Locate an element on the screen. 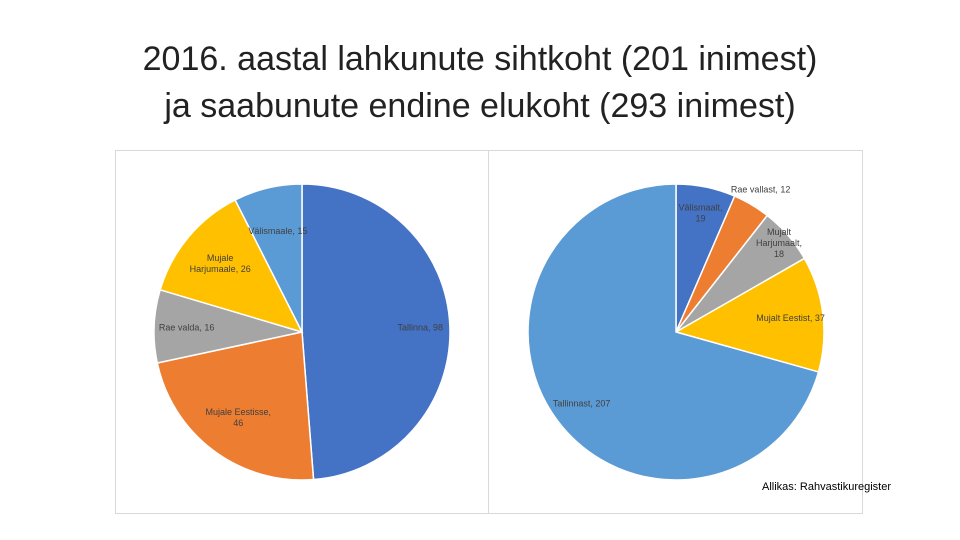 Image resolution: width=960 pixels, height=540 pixels. data-label: Tallinna, 98 is located at coordinates (421, 327).